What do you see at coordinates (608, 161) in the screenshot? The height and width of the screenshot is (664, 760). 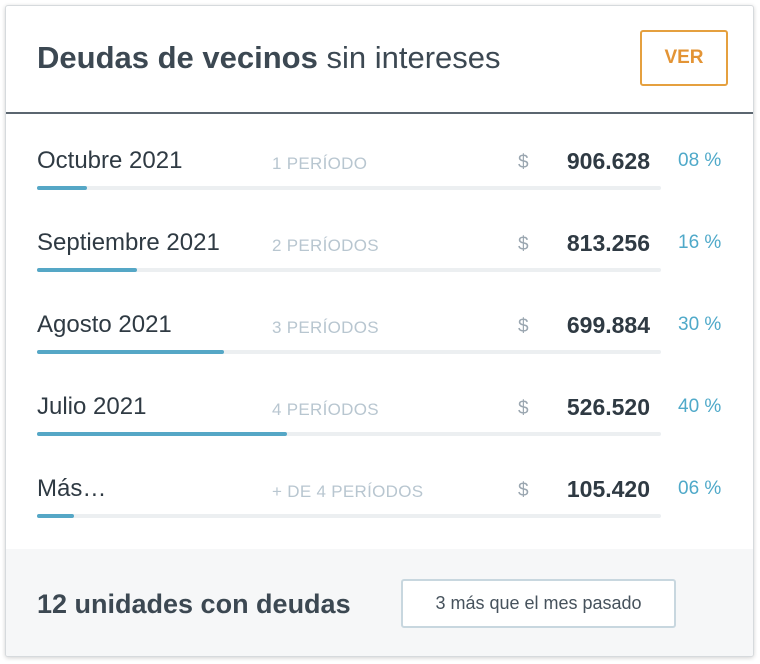 I see `amount-value: 906.628` at bounding box center [608, 161].